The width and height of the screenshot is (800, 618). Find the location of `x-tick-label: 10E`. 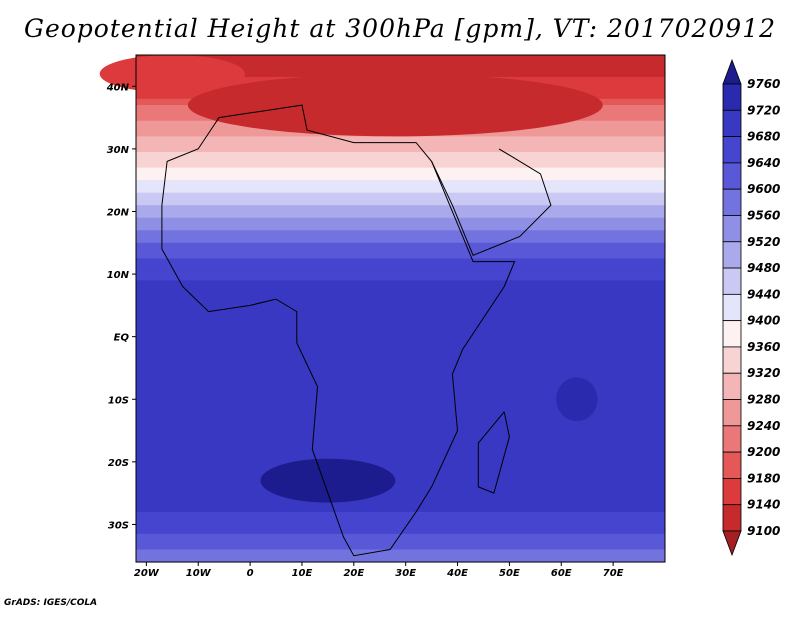

x-tick-label: 10E is located at coordinates (302, 573).